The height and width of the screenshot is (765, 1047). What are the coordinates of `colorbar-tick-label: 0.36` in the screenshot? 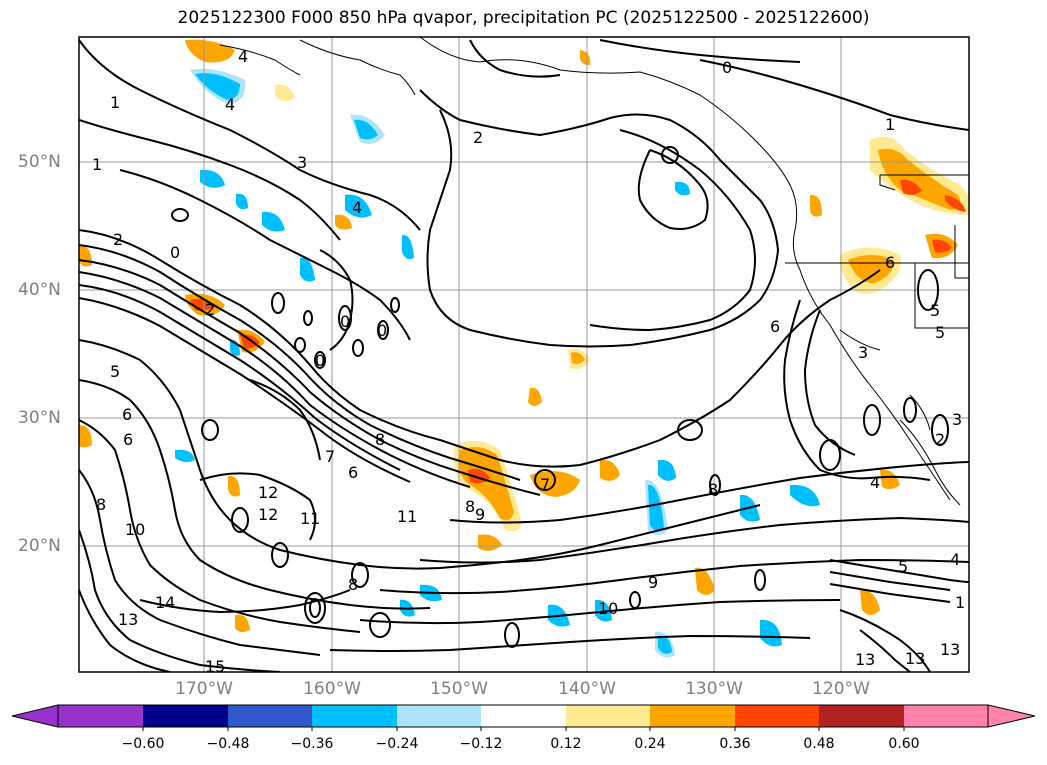 It's located at (735, 744).